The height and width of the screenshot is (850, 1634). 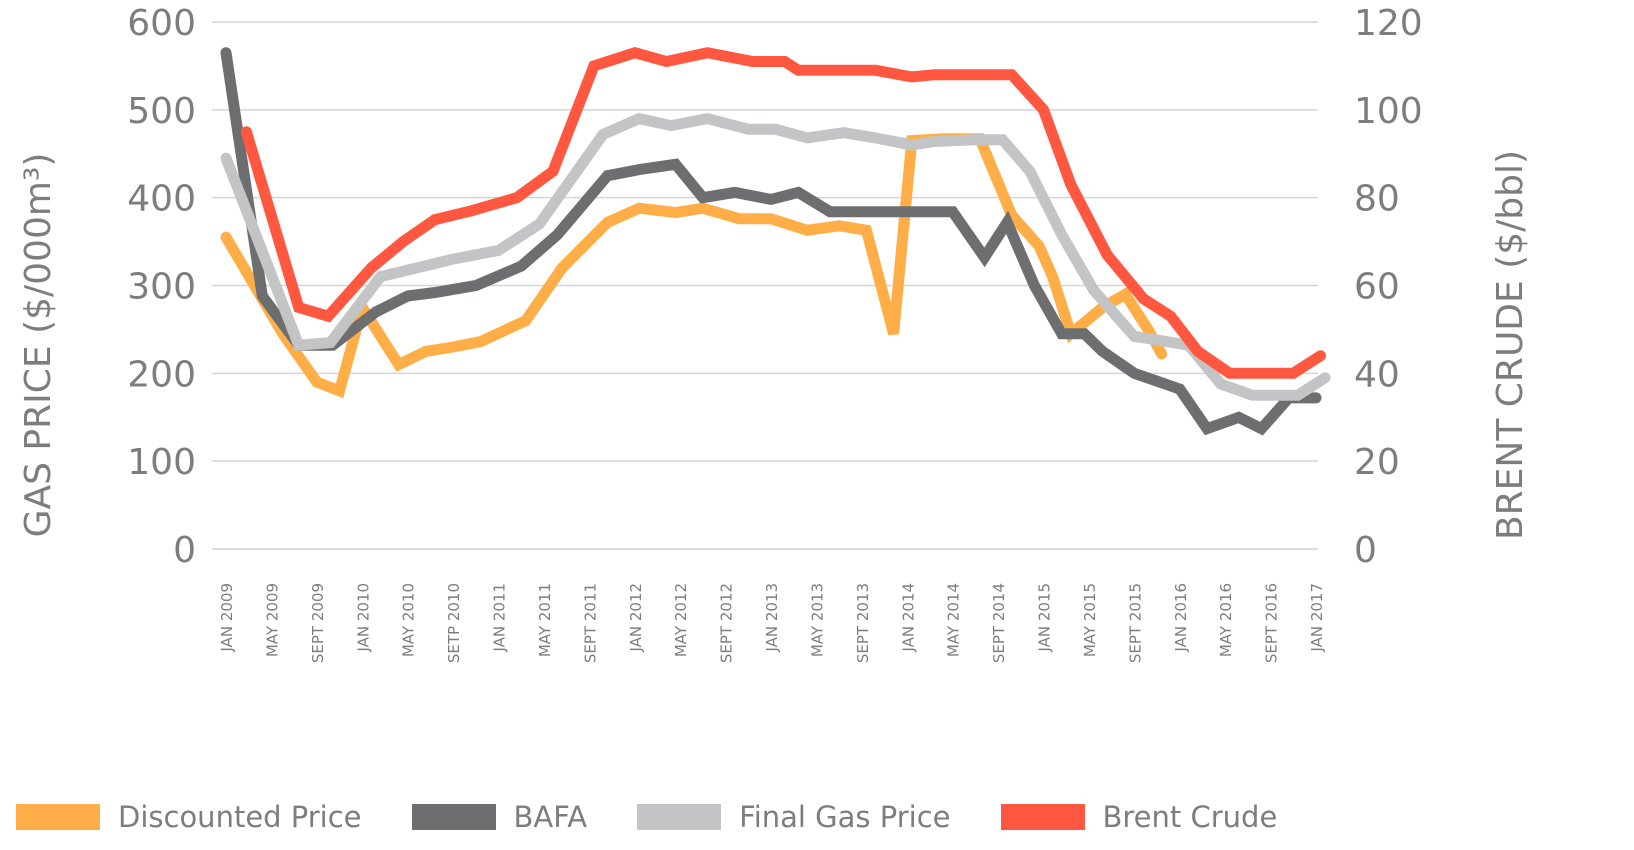 I want to click on x-tick-label: MAY 2015, so click(x=1090, y=620).